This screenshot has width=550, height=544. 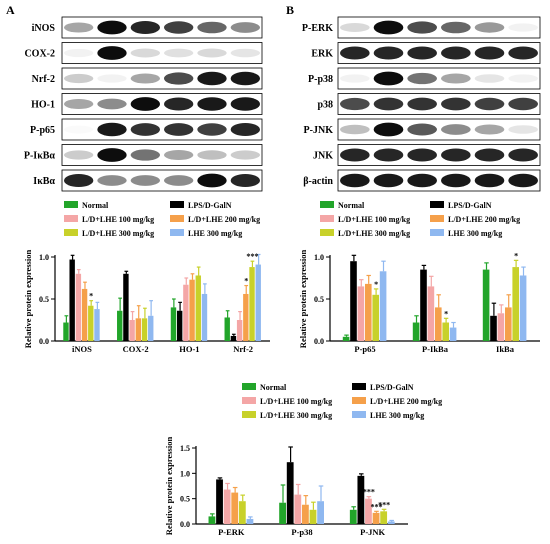 What do you see at coordinates (301, 532) in the screenshot?
I see `chart-2-xtick-p-p38: P-p38` at bounding box center [301, 532].